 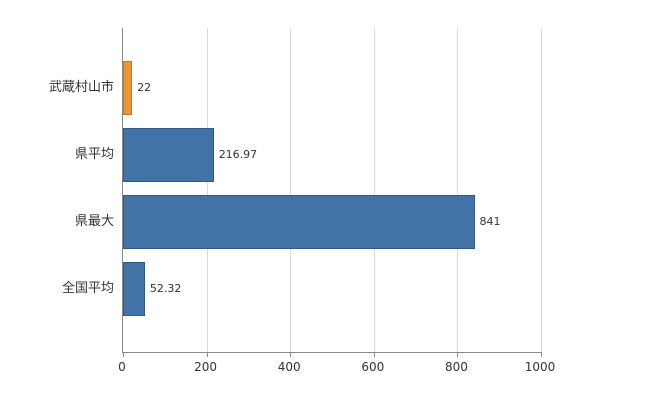 I want to click on value-label: 52.32, so click(x=165, y=288).